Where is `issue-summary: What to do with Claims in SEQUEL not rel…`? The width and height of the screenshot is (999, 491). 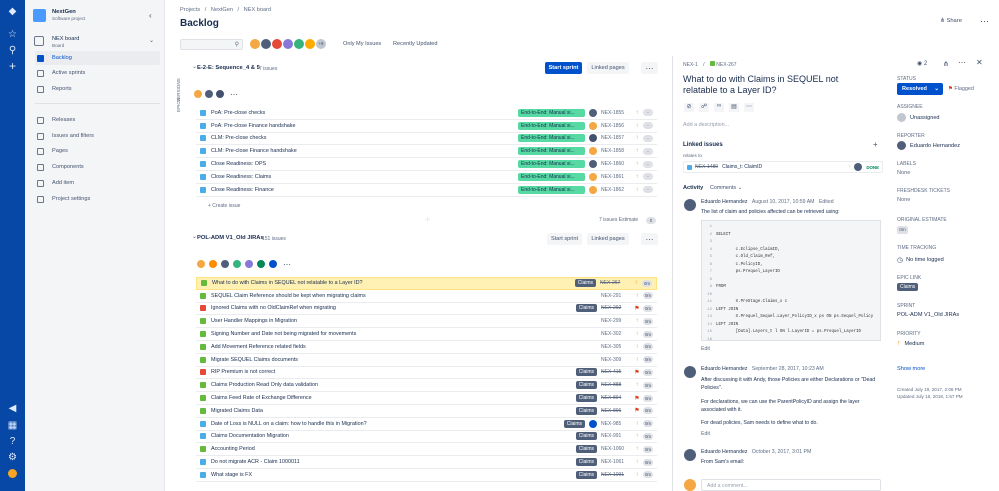
issue-summary: What to do with Claims in SEQUEL not rel… is located at coordinates (287, 283).